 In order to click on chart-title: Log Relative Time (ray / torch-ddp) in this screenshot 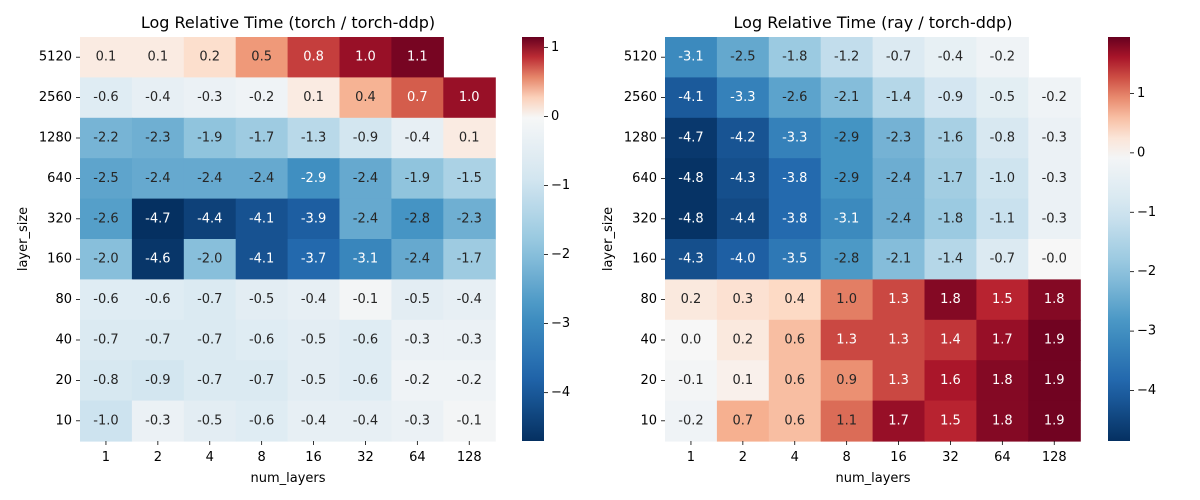, I will do `click(873, 22)`.